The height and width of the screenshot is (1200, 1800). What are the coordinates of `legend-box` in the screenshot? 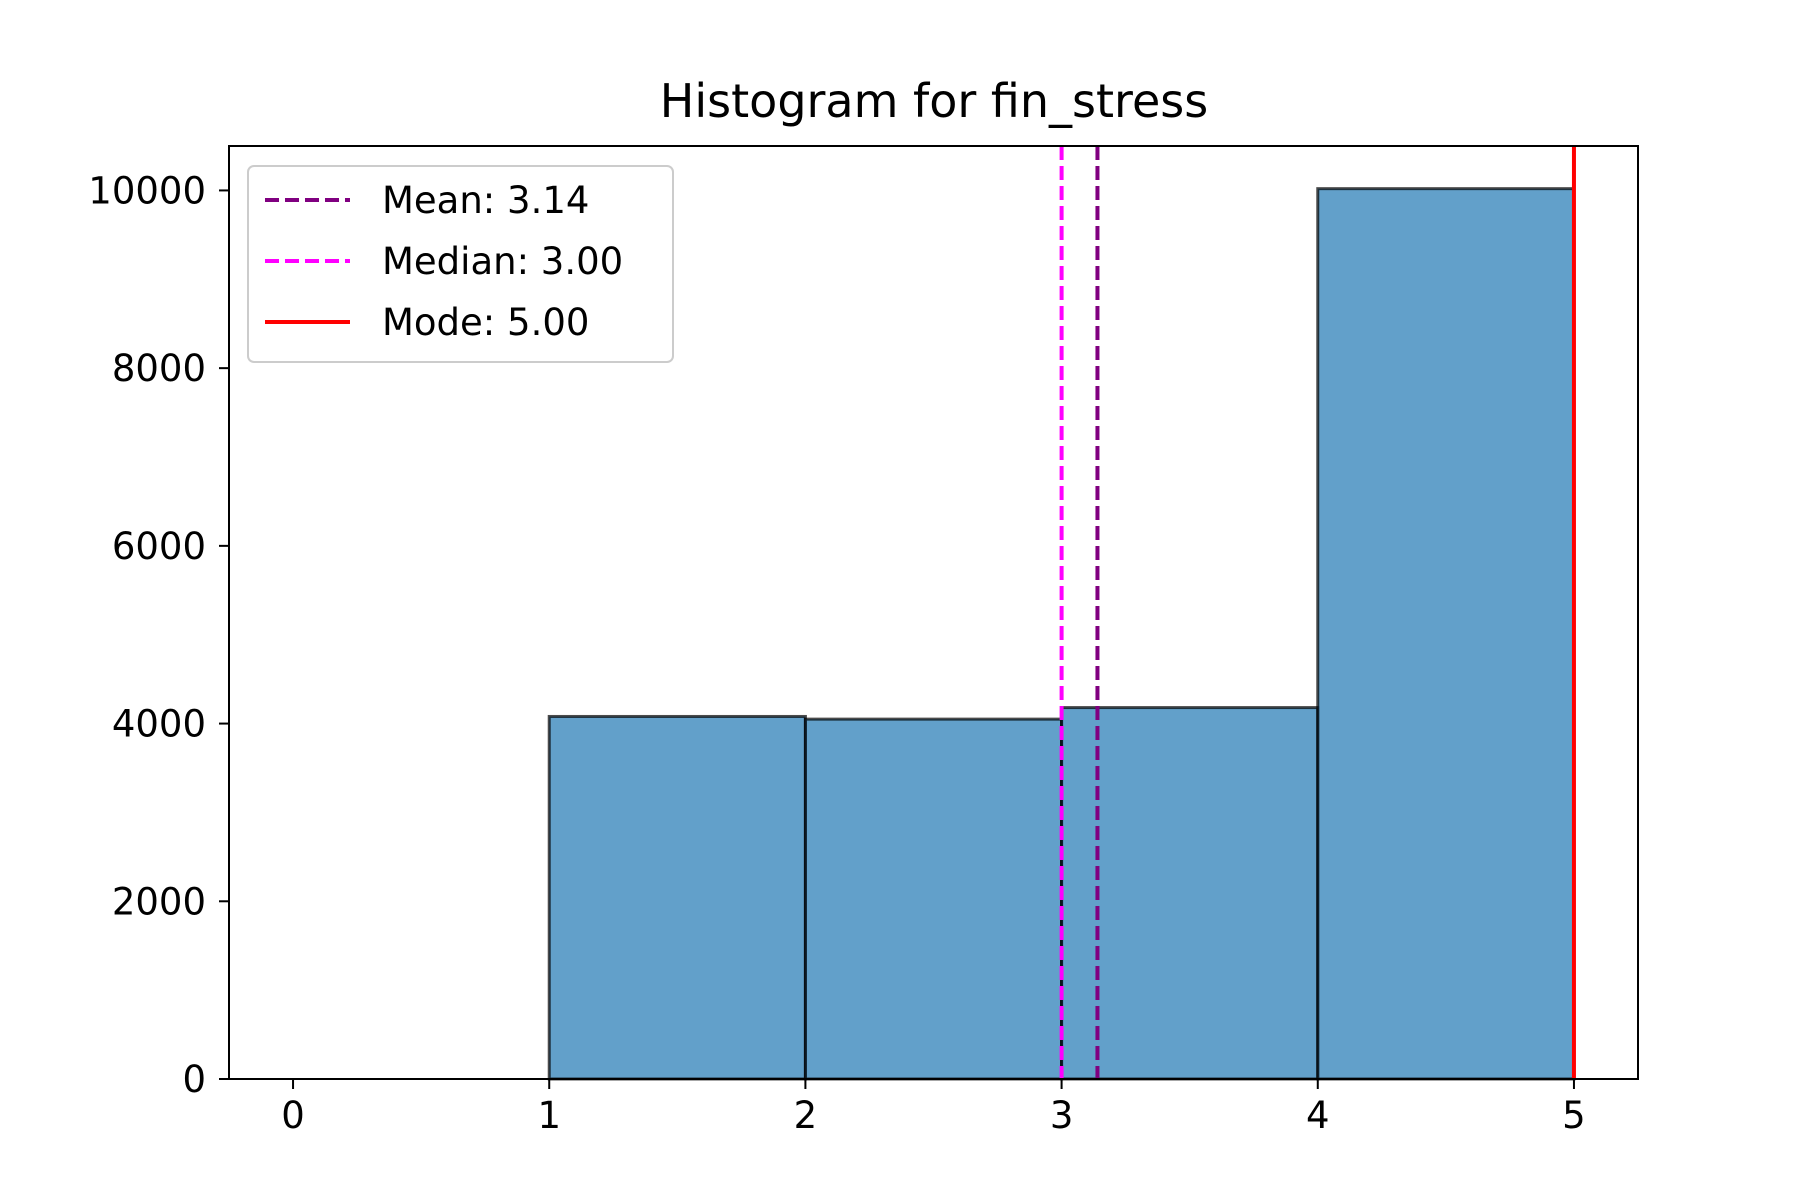 It's located at (460, 264).